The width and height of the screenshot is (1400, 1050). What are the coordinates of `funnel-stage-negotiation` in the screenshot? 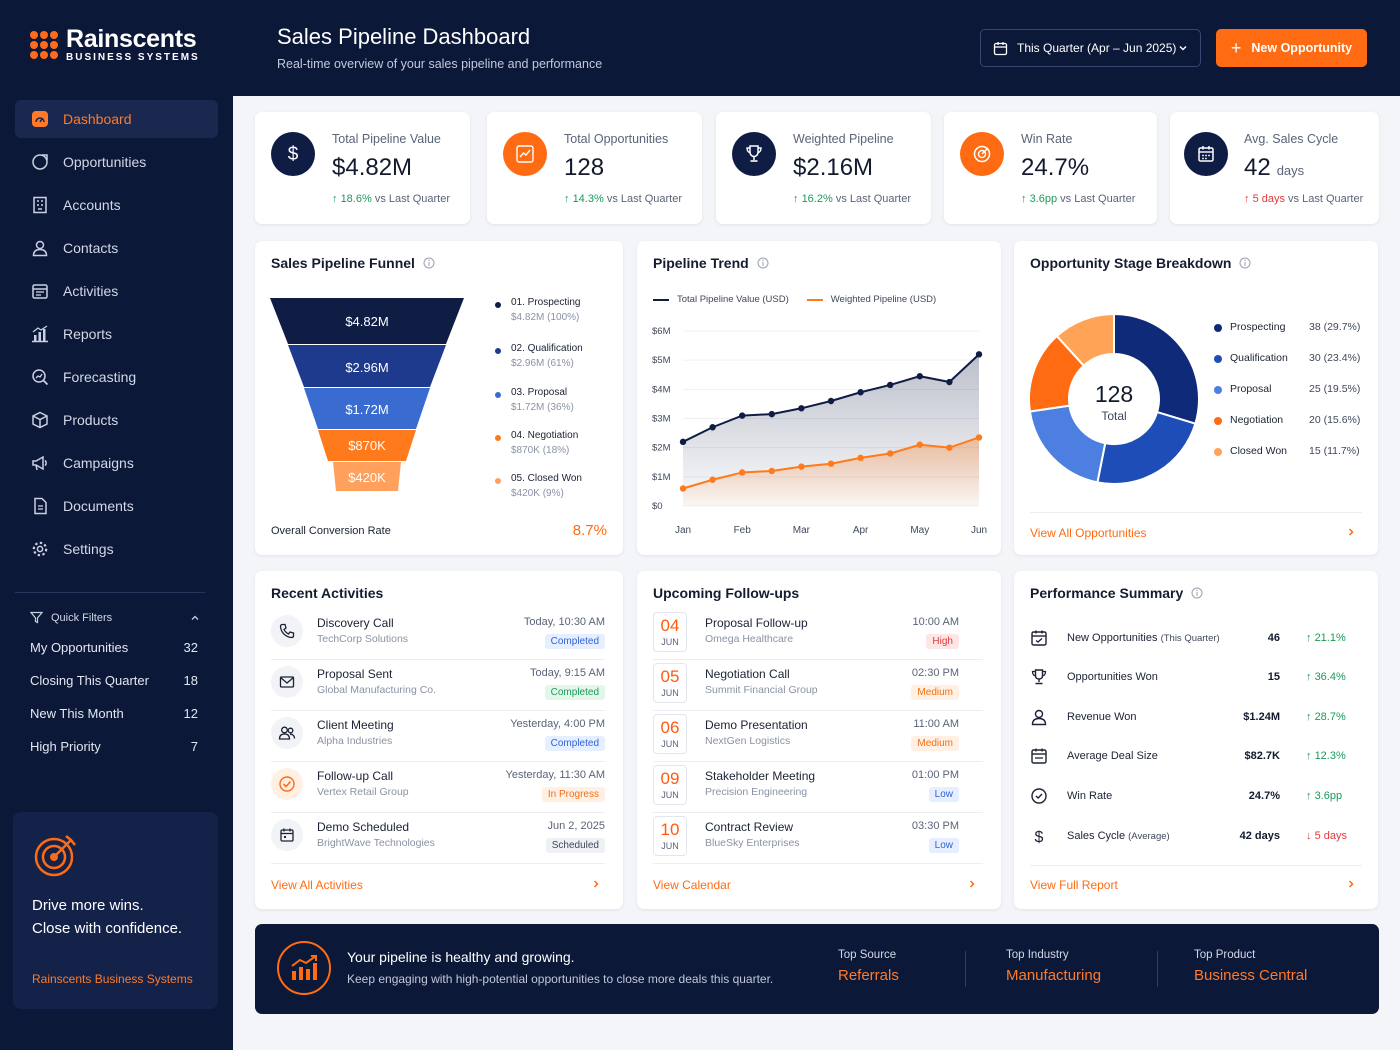 It's located at (367, 445).